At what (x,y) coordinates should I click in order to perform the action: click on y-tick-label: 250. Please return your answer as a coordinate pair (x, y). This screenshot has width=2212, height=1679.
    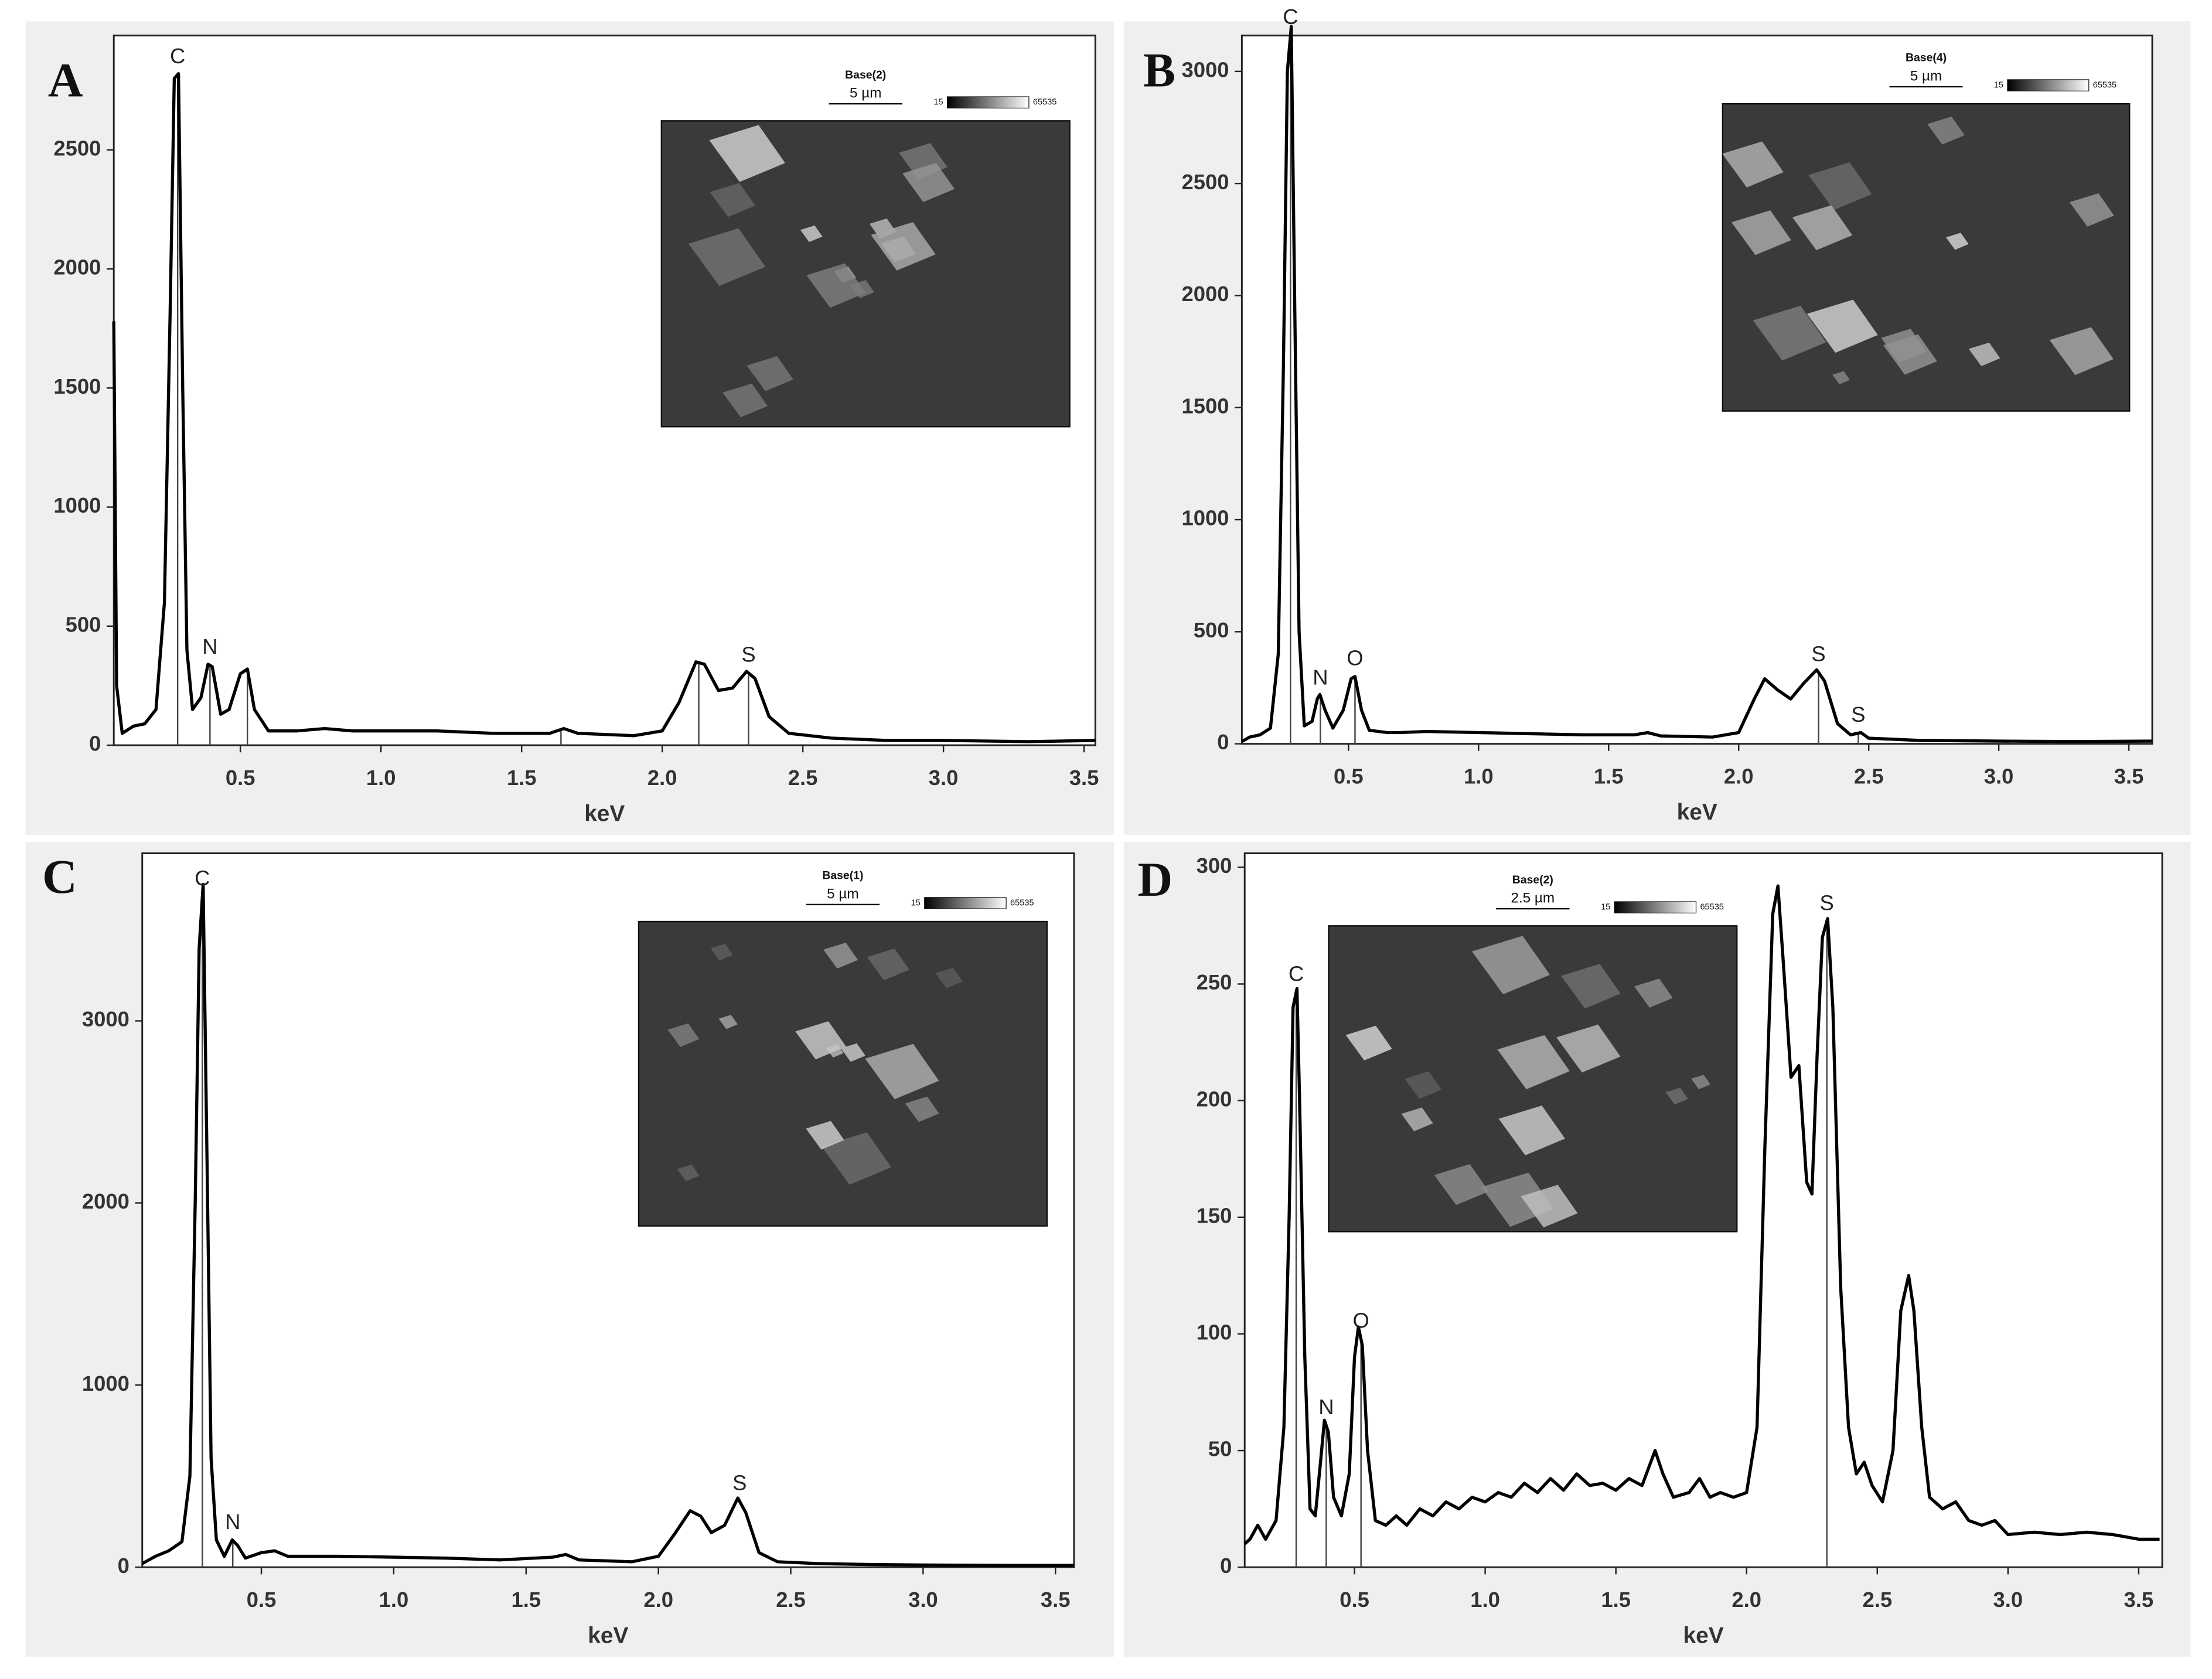
    Looking at the image, I should click on (1214, 982).